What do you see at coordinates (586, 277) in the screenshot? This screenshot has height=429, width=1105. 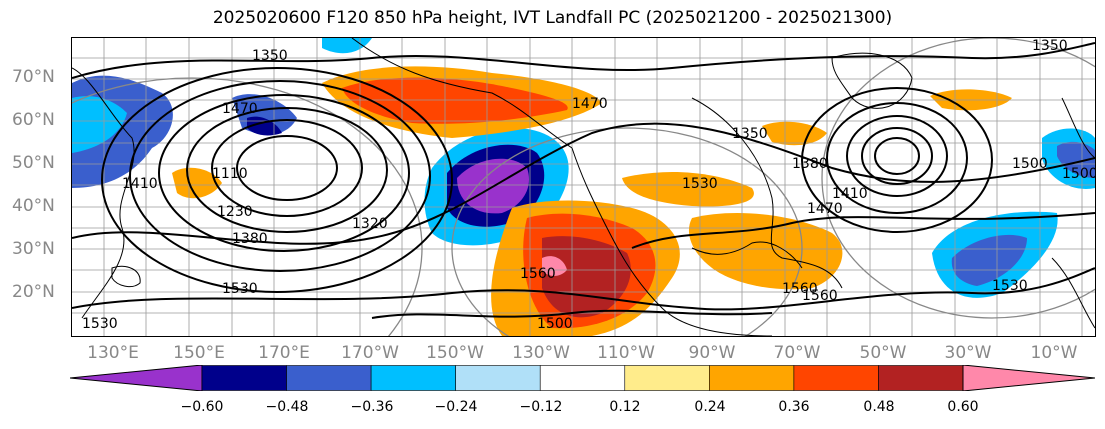 I see `pos-region-mexico-core` at bounding box center [586, 277].